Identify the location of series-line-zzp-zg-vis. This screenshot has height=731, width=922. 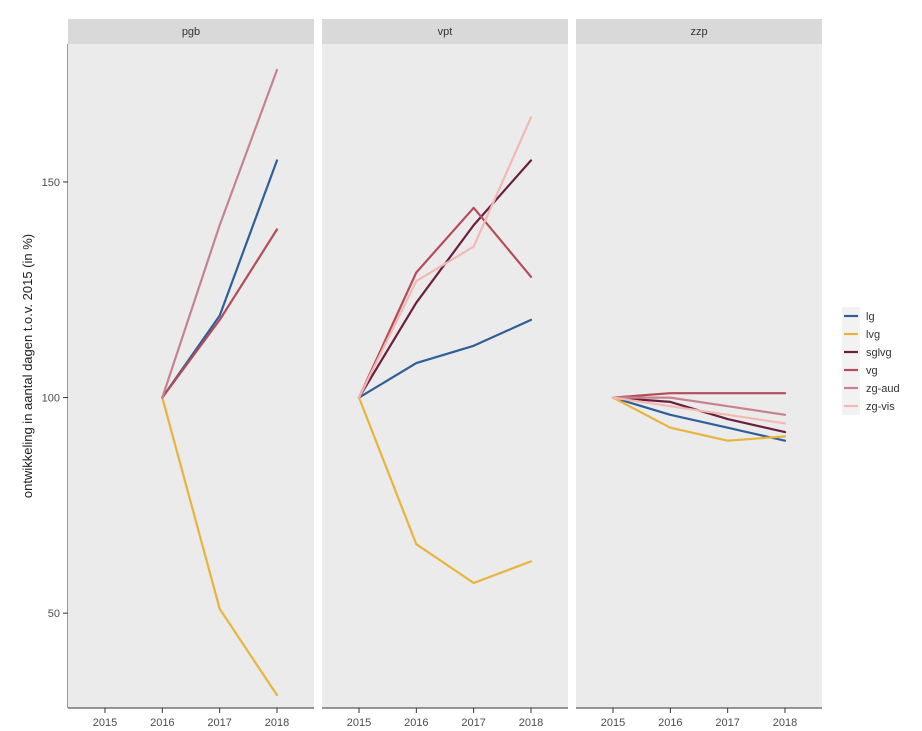
(699, 410).